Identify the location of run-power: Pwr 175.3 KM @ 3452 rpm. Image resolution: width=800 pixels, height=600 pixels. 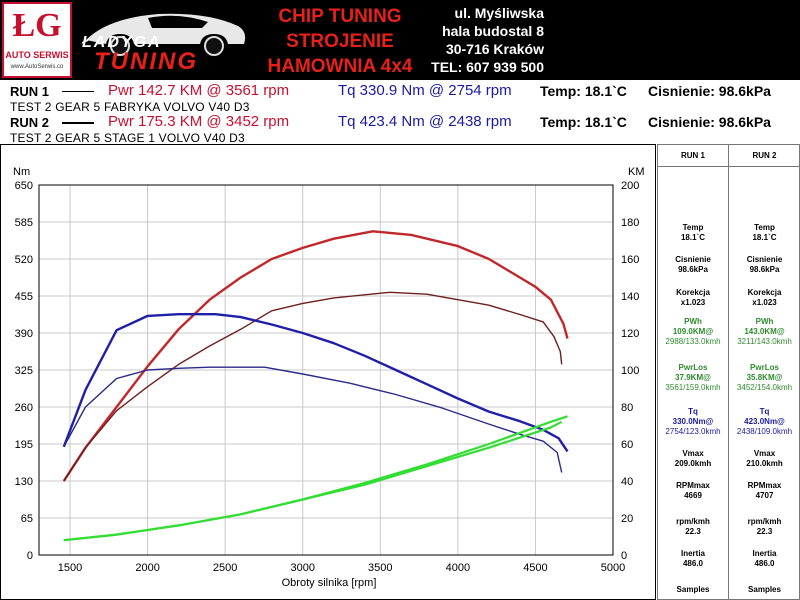
(199, 121).